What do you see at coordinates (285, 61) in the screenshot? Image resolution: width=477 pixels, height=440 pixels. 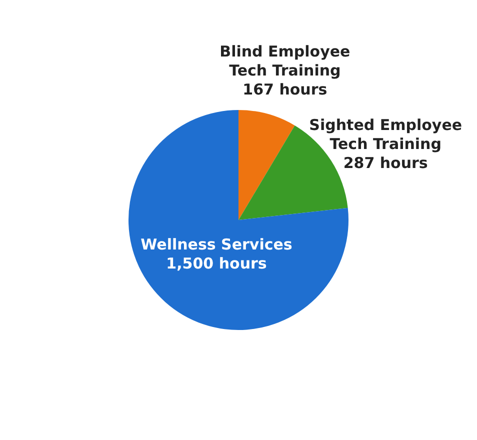 I see `slice-label: Blind Employee Tech Training` at bounding box center [285, 61].